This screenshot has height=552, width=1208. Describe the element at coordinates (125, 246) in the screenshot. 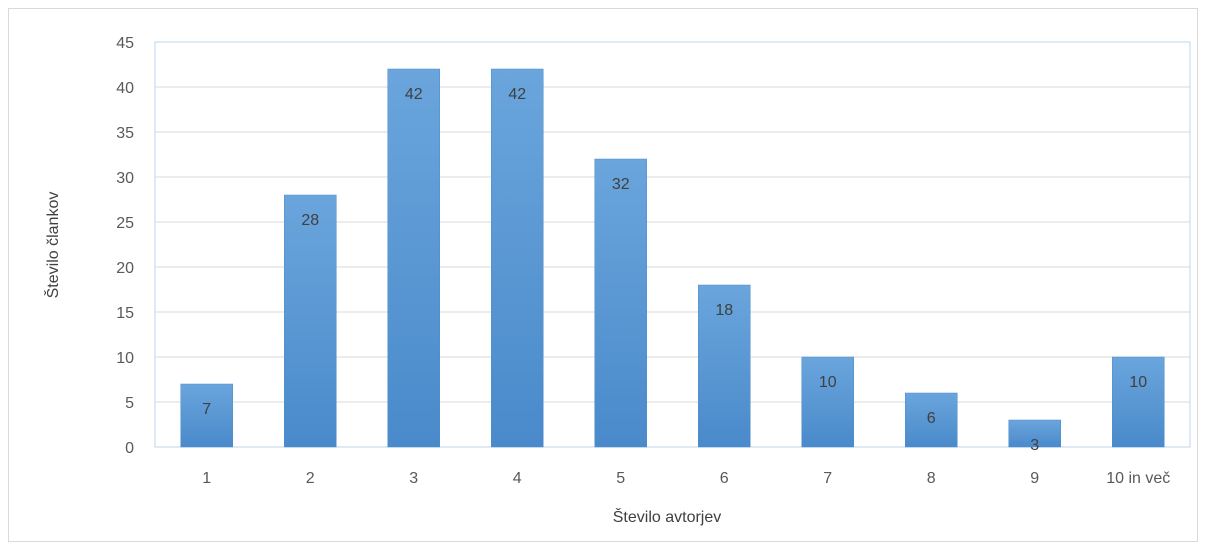

I see `y-axis-ticks: 0 5 10 15 20 25 30 35 40 45` at that location.